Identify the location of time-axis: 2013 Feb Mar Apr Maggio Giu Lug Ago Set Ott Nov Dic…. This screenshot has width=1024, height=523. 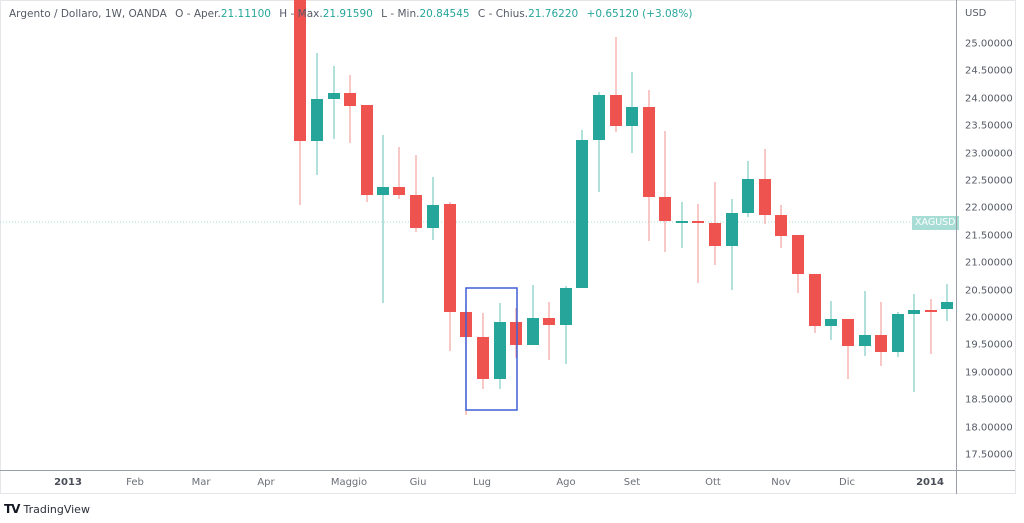
(507, 482).